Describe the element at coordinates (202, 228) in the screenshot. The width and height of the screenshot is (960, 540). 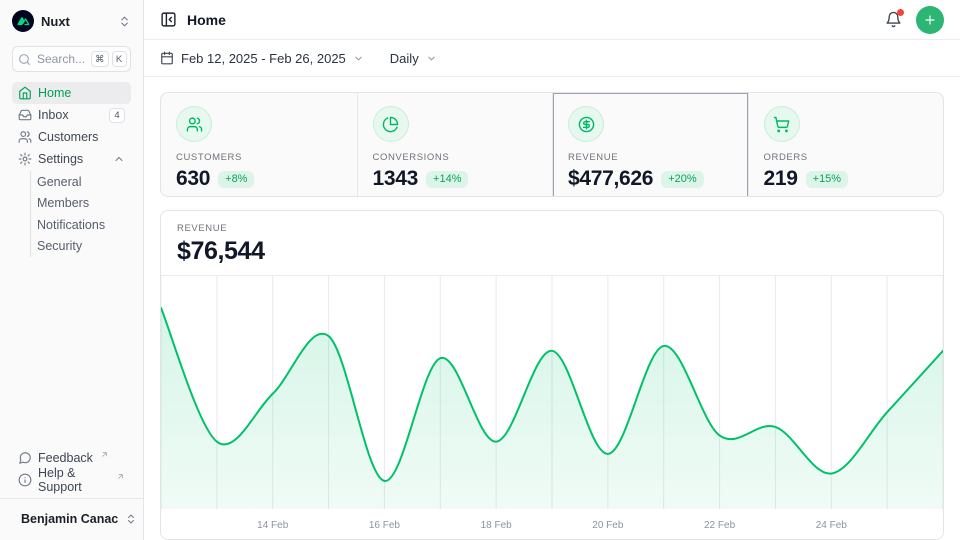
I see `chart-label: Revenue` at that location.